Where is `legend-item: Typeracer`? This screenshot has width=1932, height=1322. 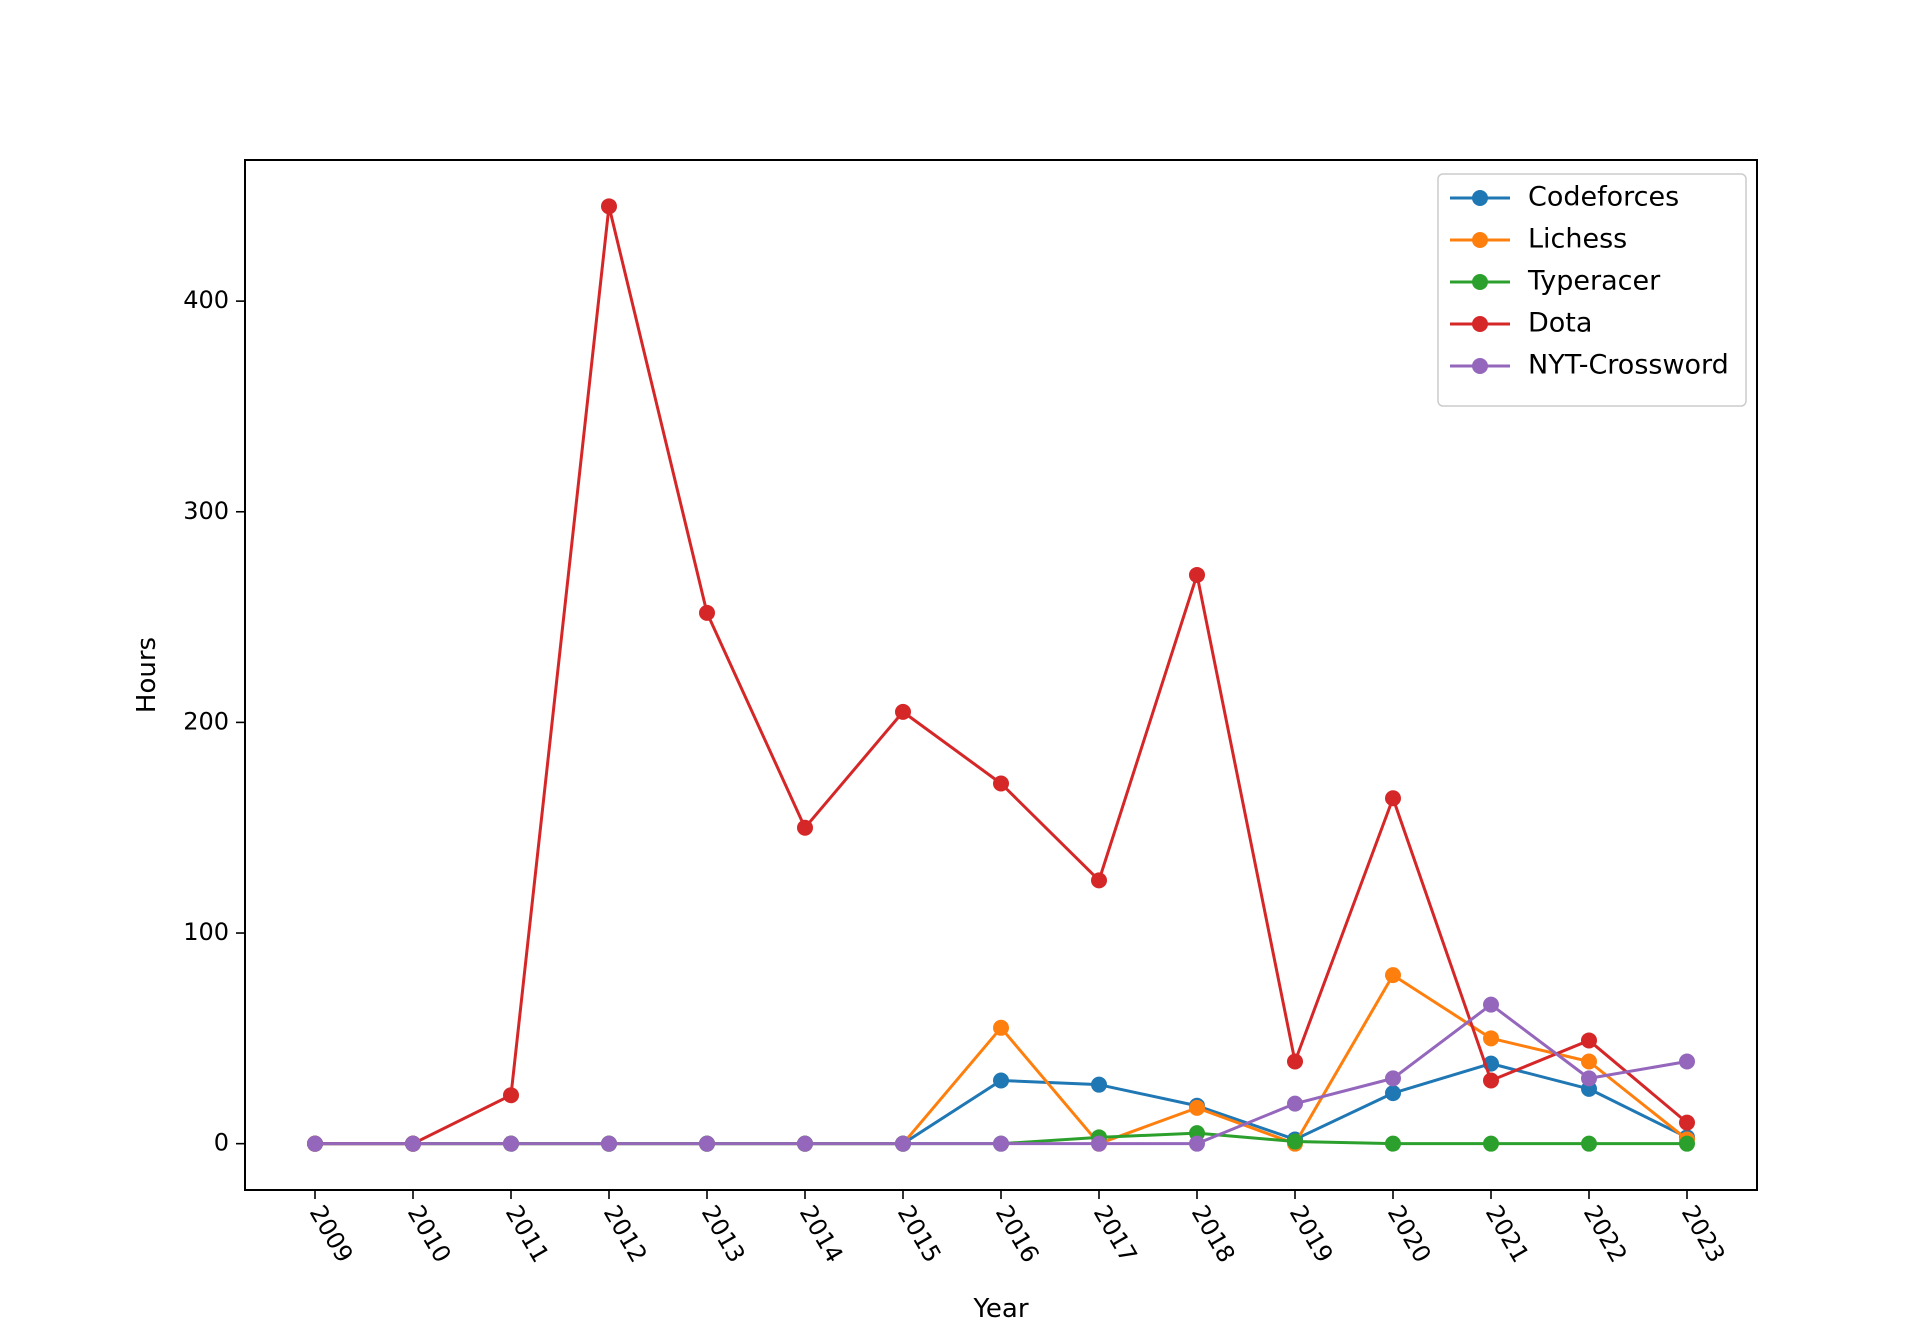 legend-item: Typeracer is located at coordinates (1555, 281).